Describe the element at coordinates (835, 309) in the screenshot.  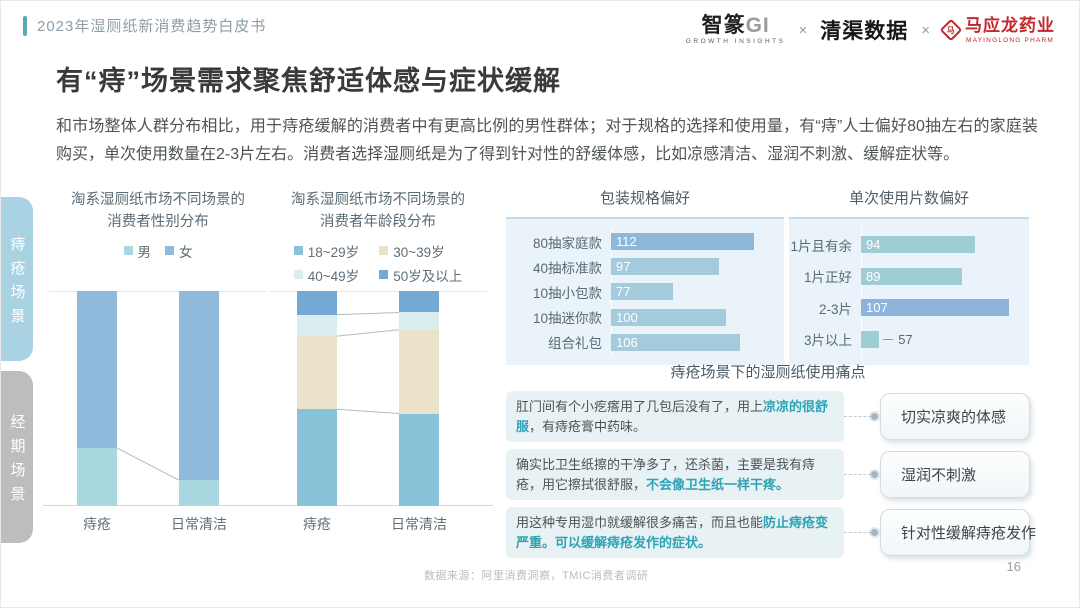
I see `bar-category-label: 2-3片` at that location.